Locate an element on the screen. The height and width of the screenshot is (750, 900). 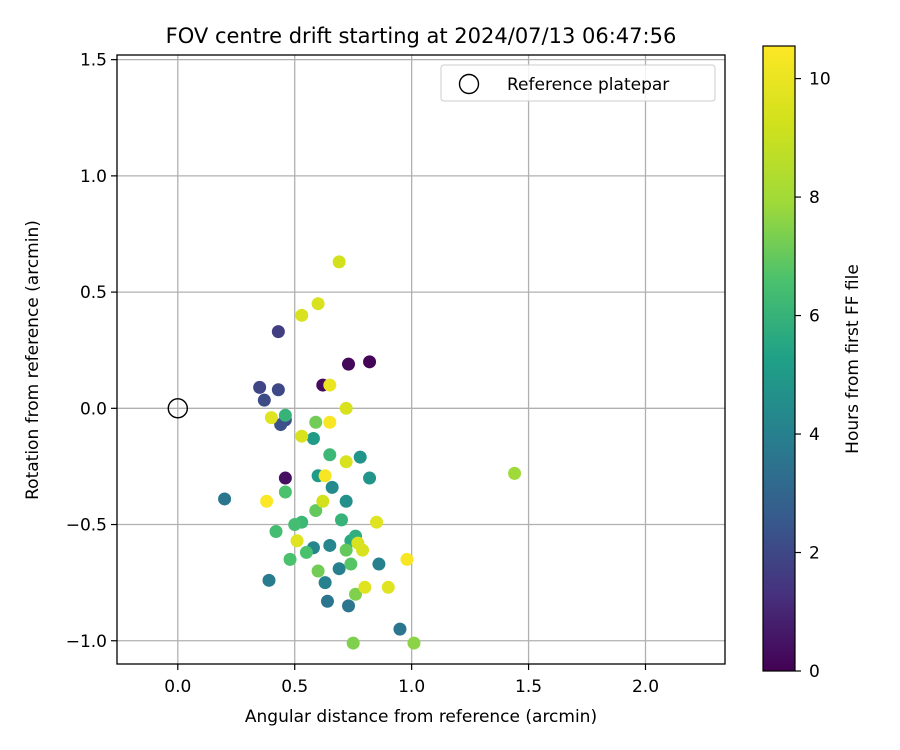
y-axis-label: Rotation from reference (arcmin) is located at coordinates (33, 360).